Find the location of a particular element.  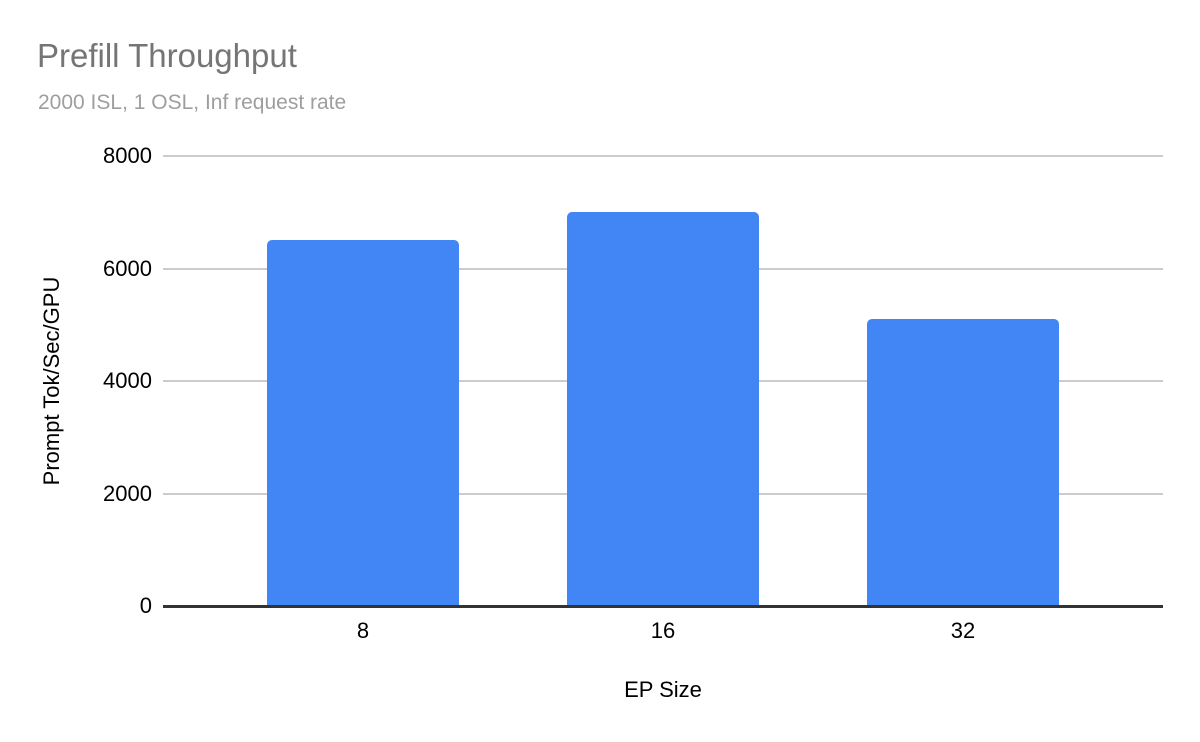

gridline is located at coordinates (663, 156).